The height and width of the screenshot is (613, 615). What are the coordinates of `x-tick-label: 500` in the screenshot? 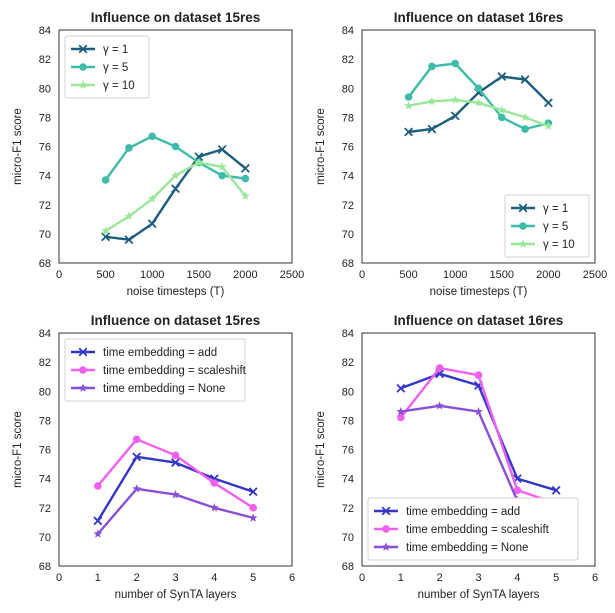 It's located at (105, 275).